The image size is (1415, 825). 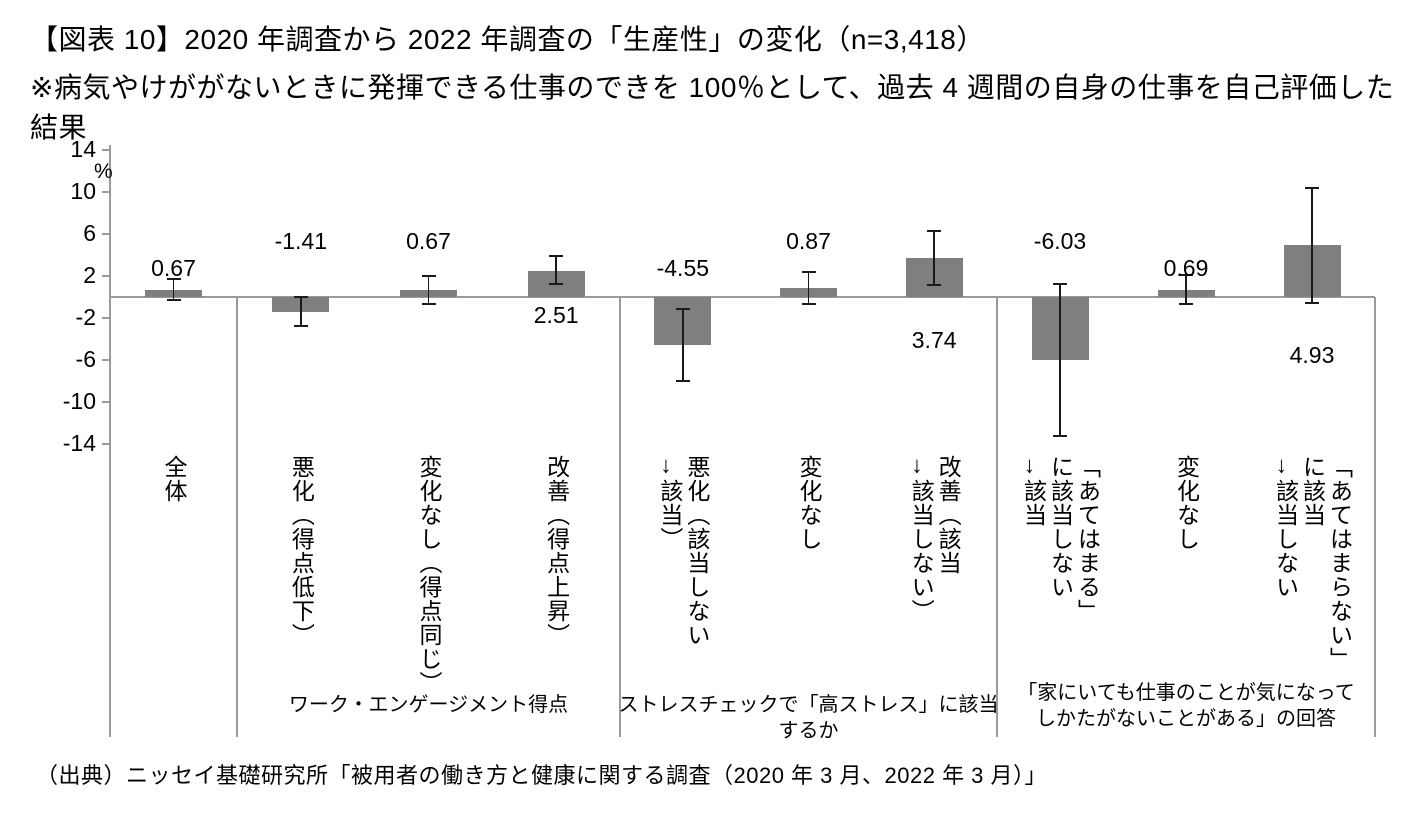 I want to click on value-label: -1.41, so click(x=301, y=241).